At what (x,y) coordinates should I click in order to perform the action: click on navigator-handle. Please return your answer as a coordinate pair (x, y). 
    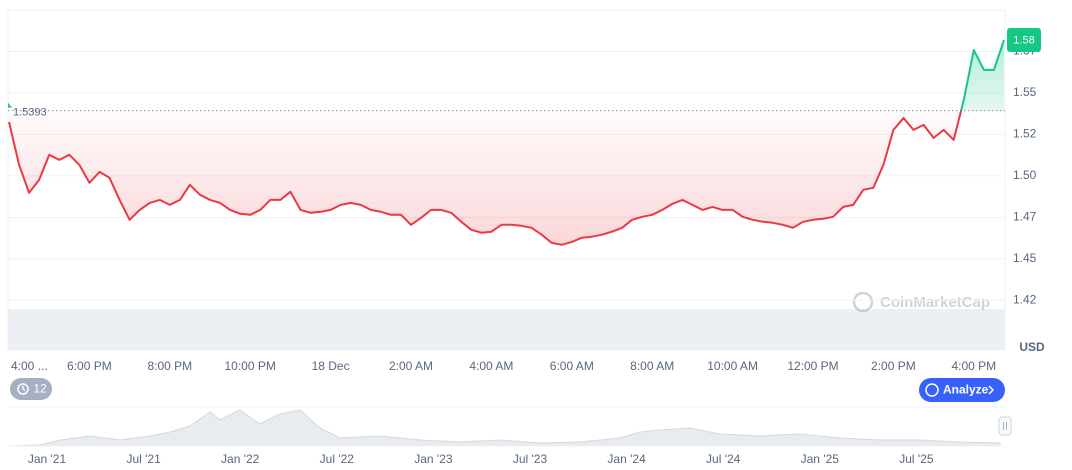
    Looking at the image, I should click on (1005, 426).